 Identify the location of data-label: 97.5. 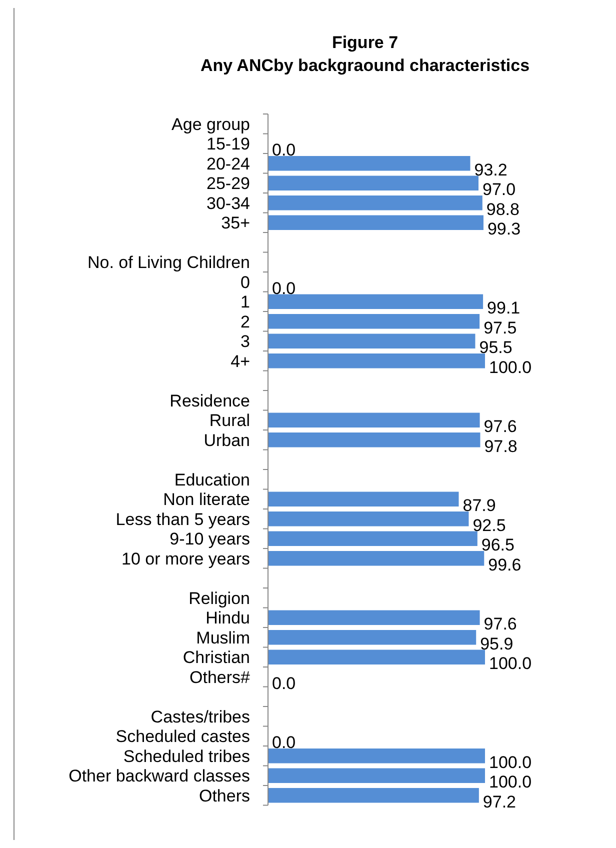
(500, 328).